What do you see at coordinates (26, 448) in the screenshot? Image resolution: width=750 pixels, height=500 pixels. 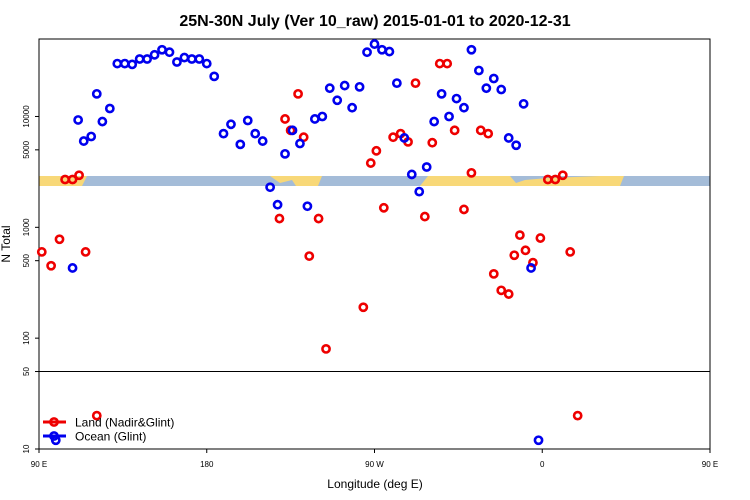 I see `y-tick-label: 10` at bounding box center [26, 448].